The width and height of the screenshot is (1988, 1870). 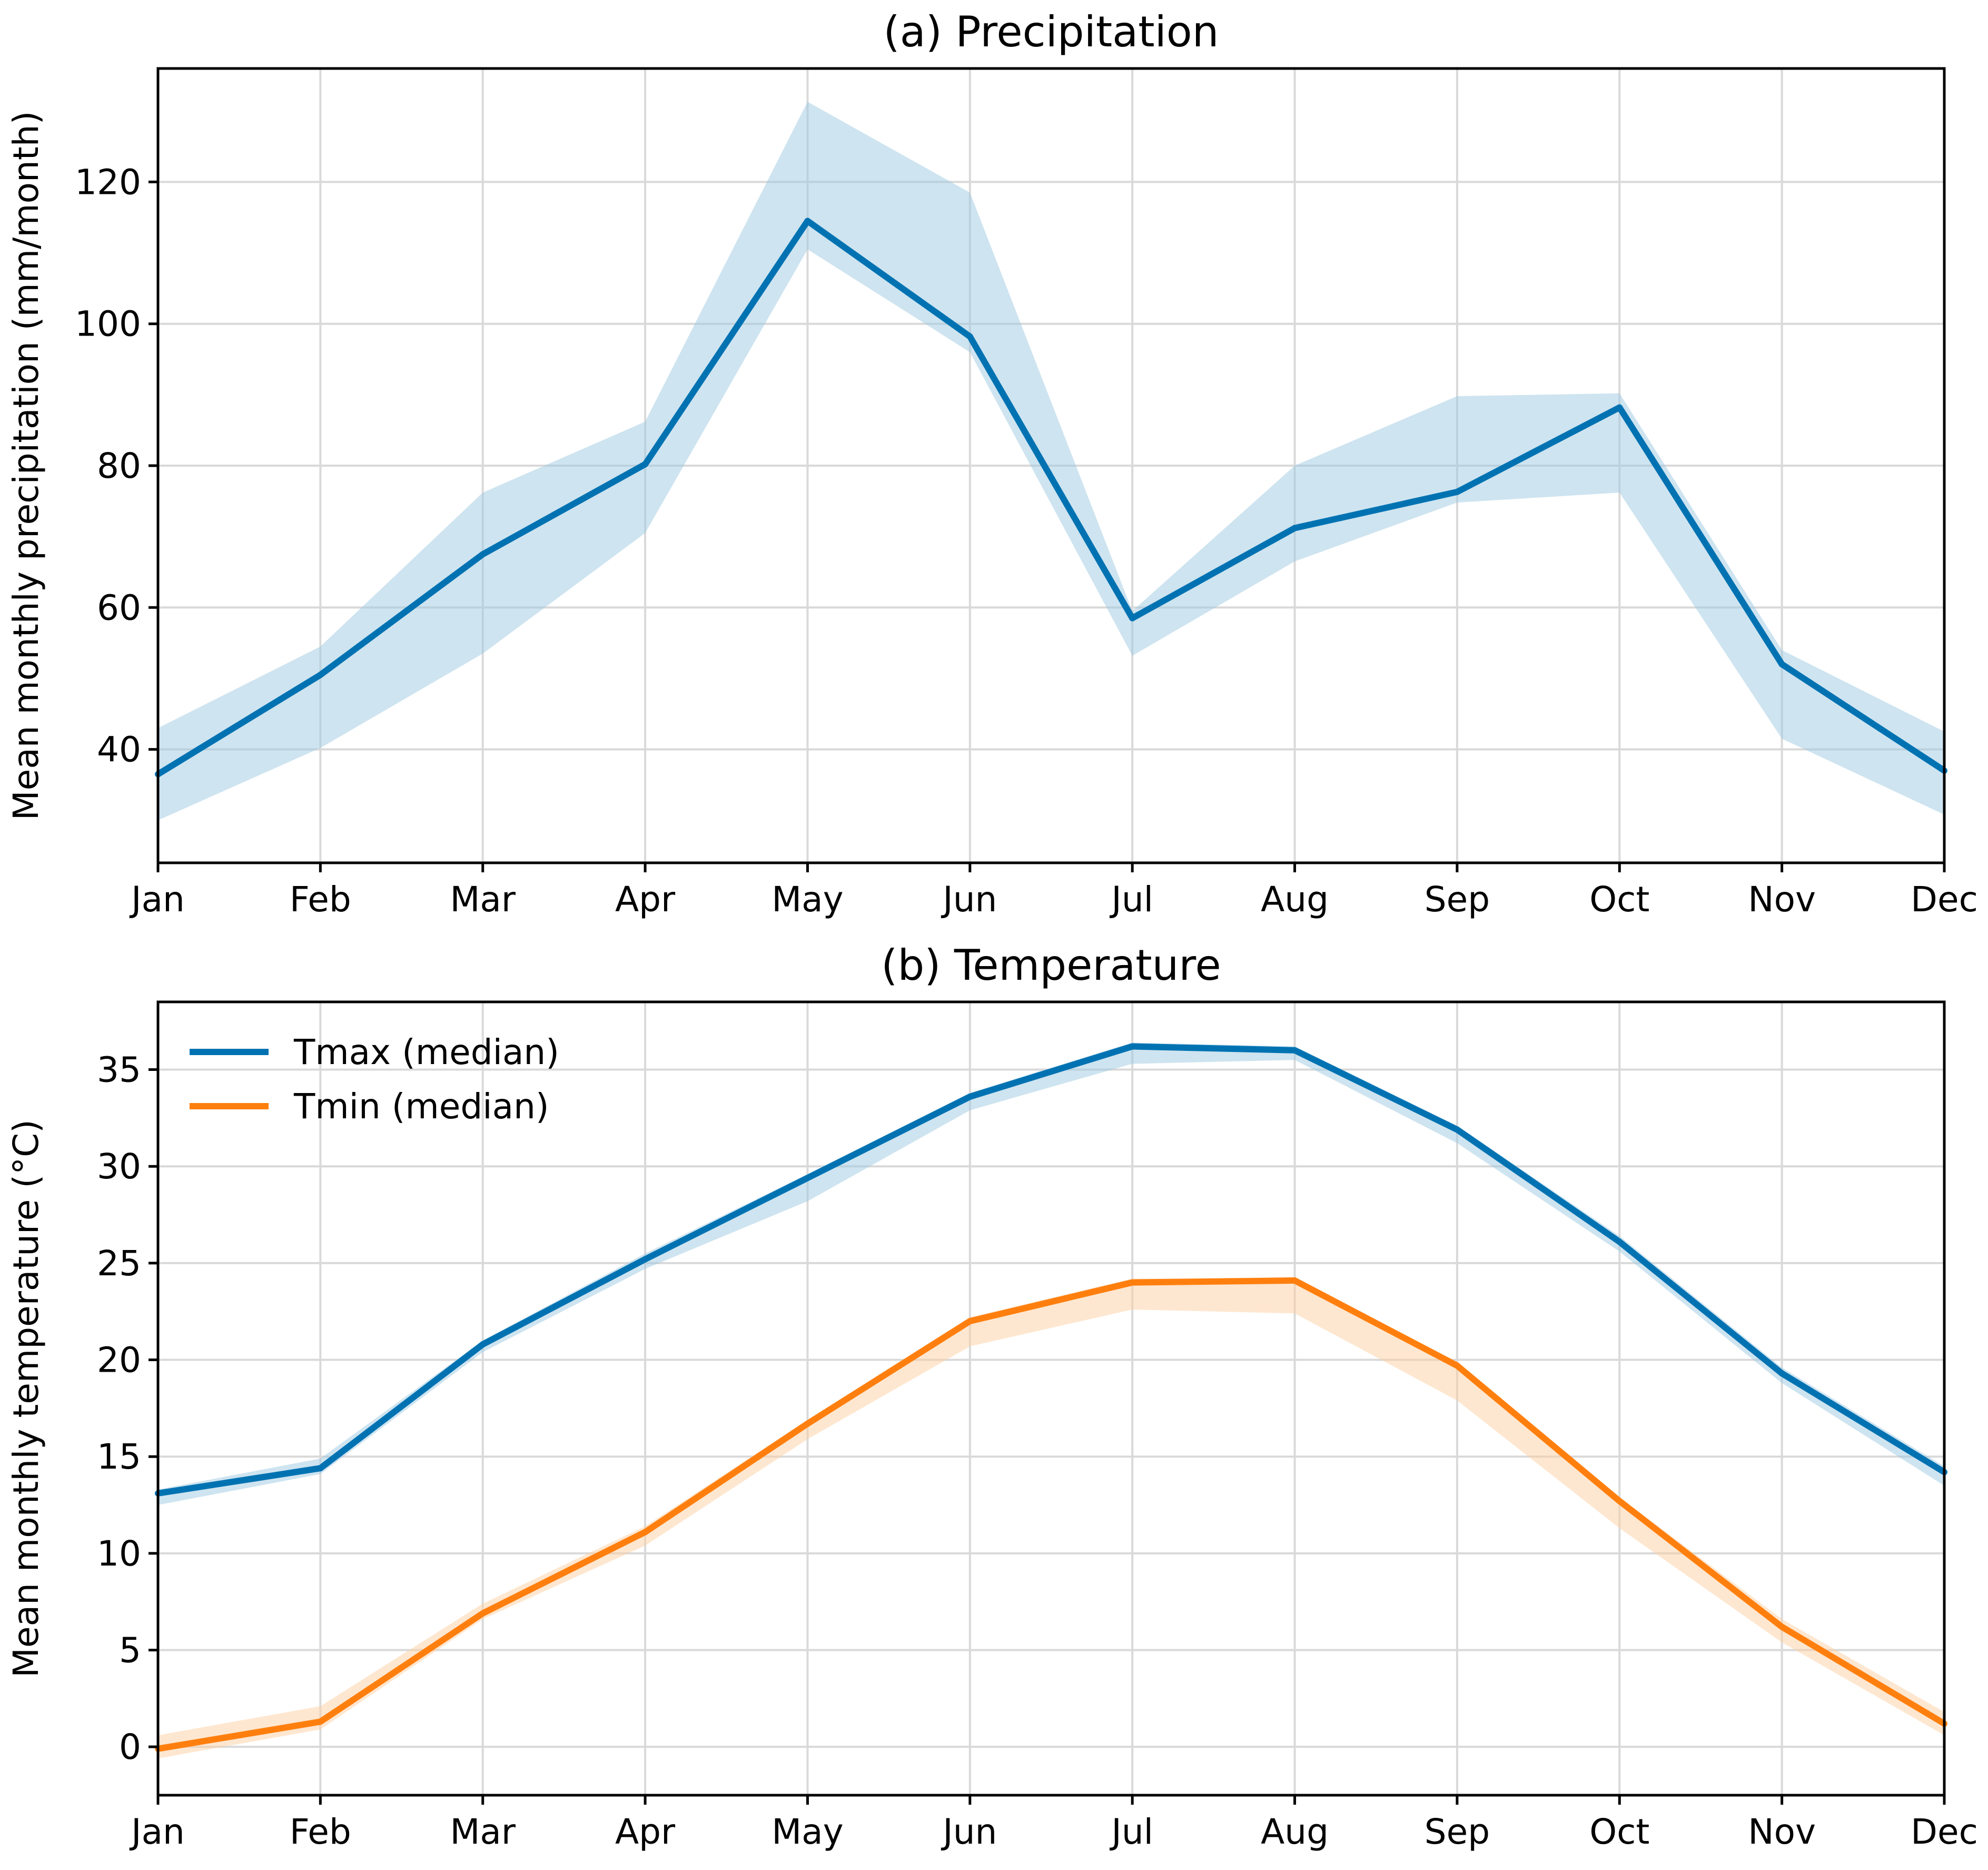 I want to click on precipitation-title: (a) Precipitation, so click(x=1051, y=31).